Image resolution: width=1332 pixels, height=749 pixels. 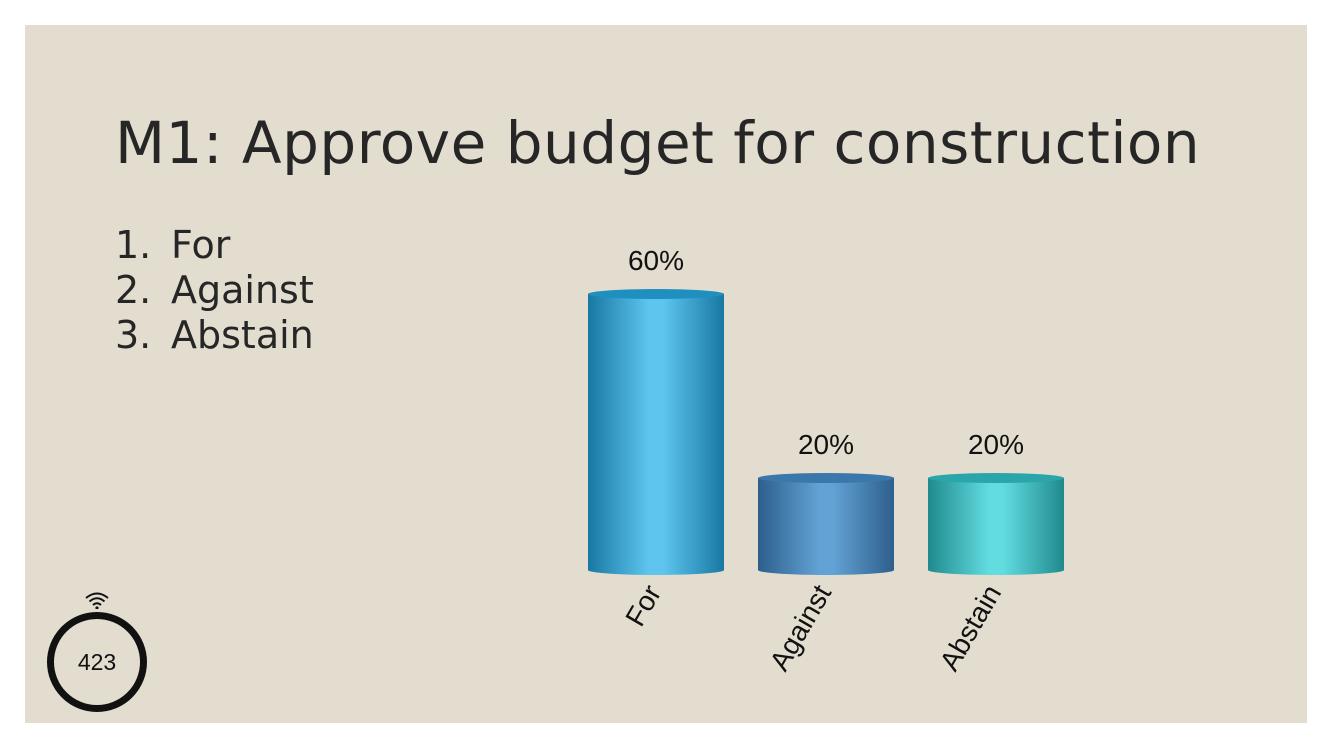 I want to click on data-label-abstain: 20%, so click(x=996, y=444).